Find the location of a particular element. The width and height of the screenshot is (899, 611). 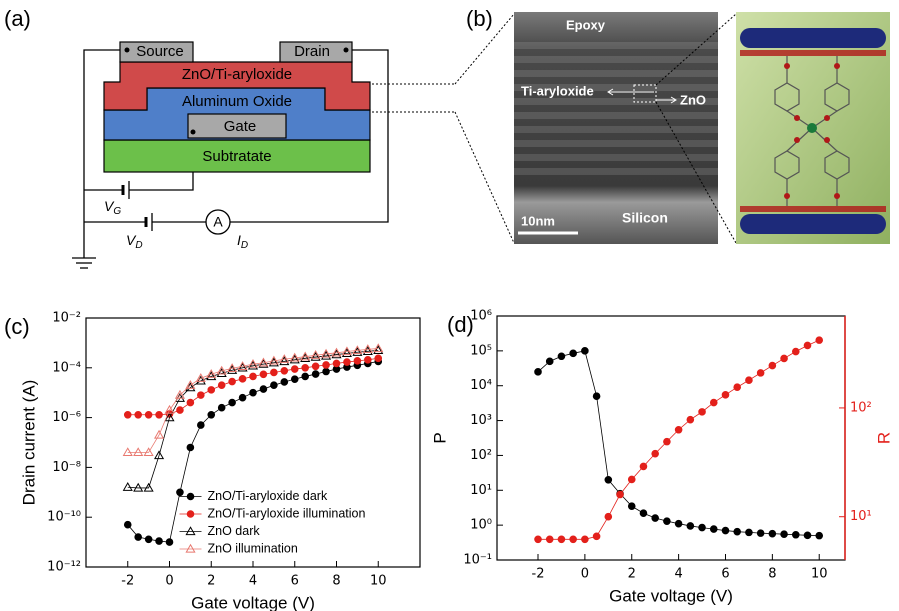

ammeter is located at coordinates (218, 222).